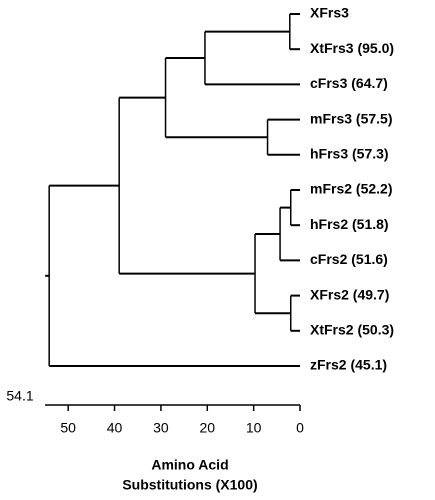 The height and width of the screenshot is (500, 435). What do you see at coordinates (349, 154) in the screenshot?
I see `leaf-label: hFrs3 (57.3)` at bounding box center [349, 154].